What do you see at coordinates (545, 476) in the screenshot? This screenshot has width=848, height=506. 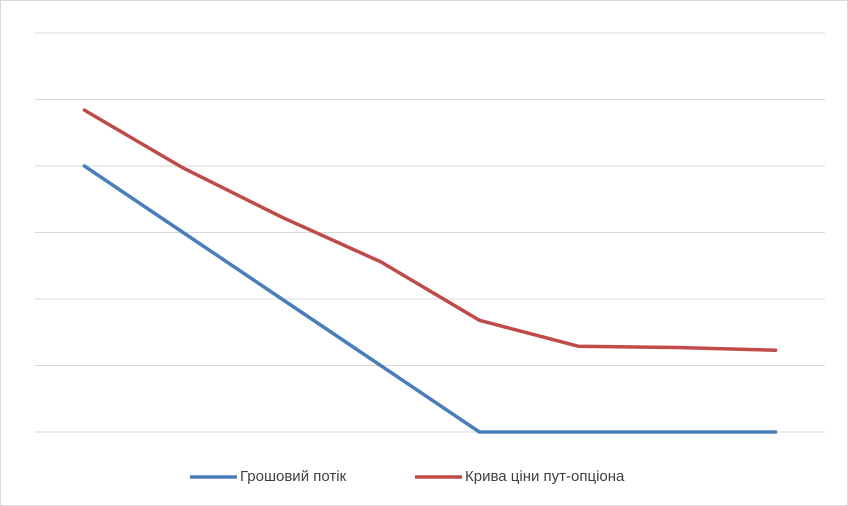 I see `legend-label: Крива ціни пут-опціона` at bounding box center [545, 476].